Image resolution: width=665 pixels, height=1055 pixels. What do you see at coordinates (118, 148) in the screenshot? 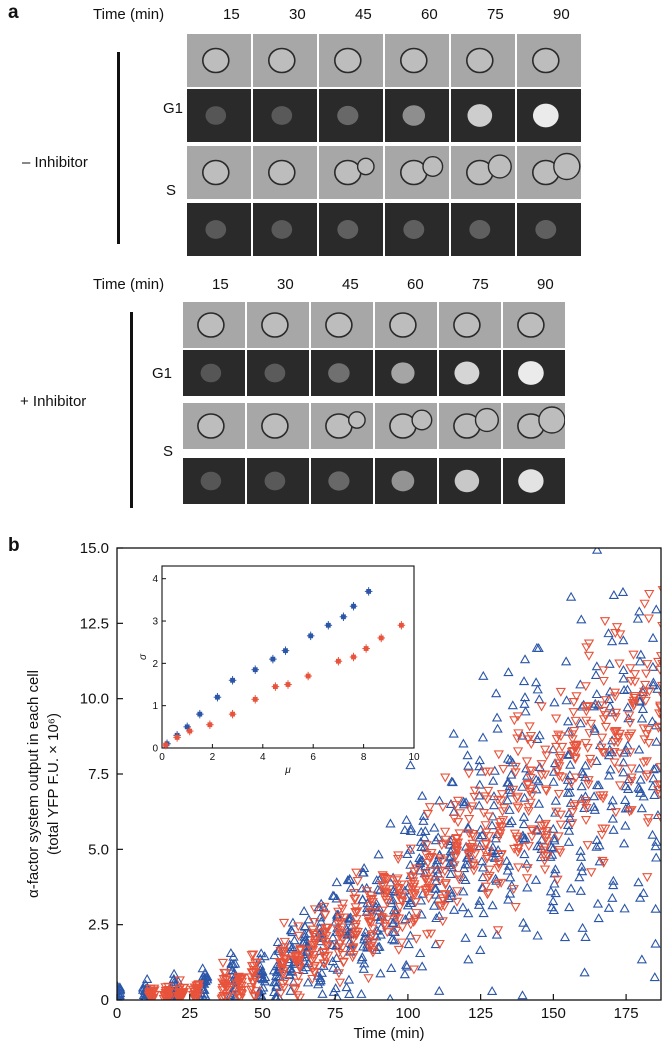
I see `group-bracket-top` at bounding box center [118, 148].